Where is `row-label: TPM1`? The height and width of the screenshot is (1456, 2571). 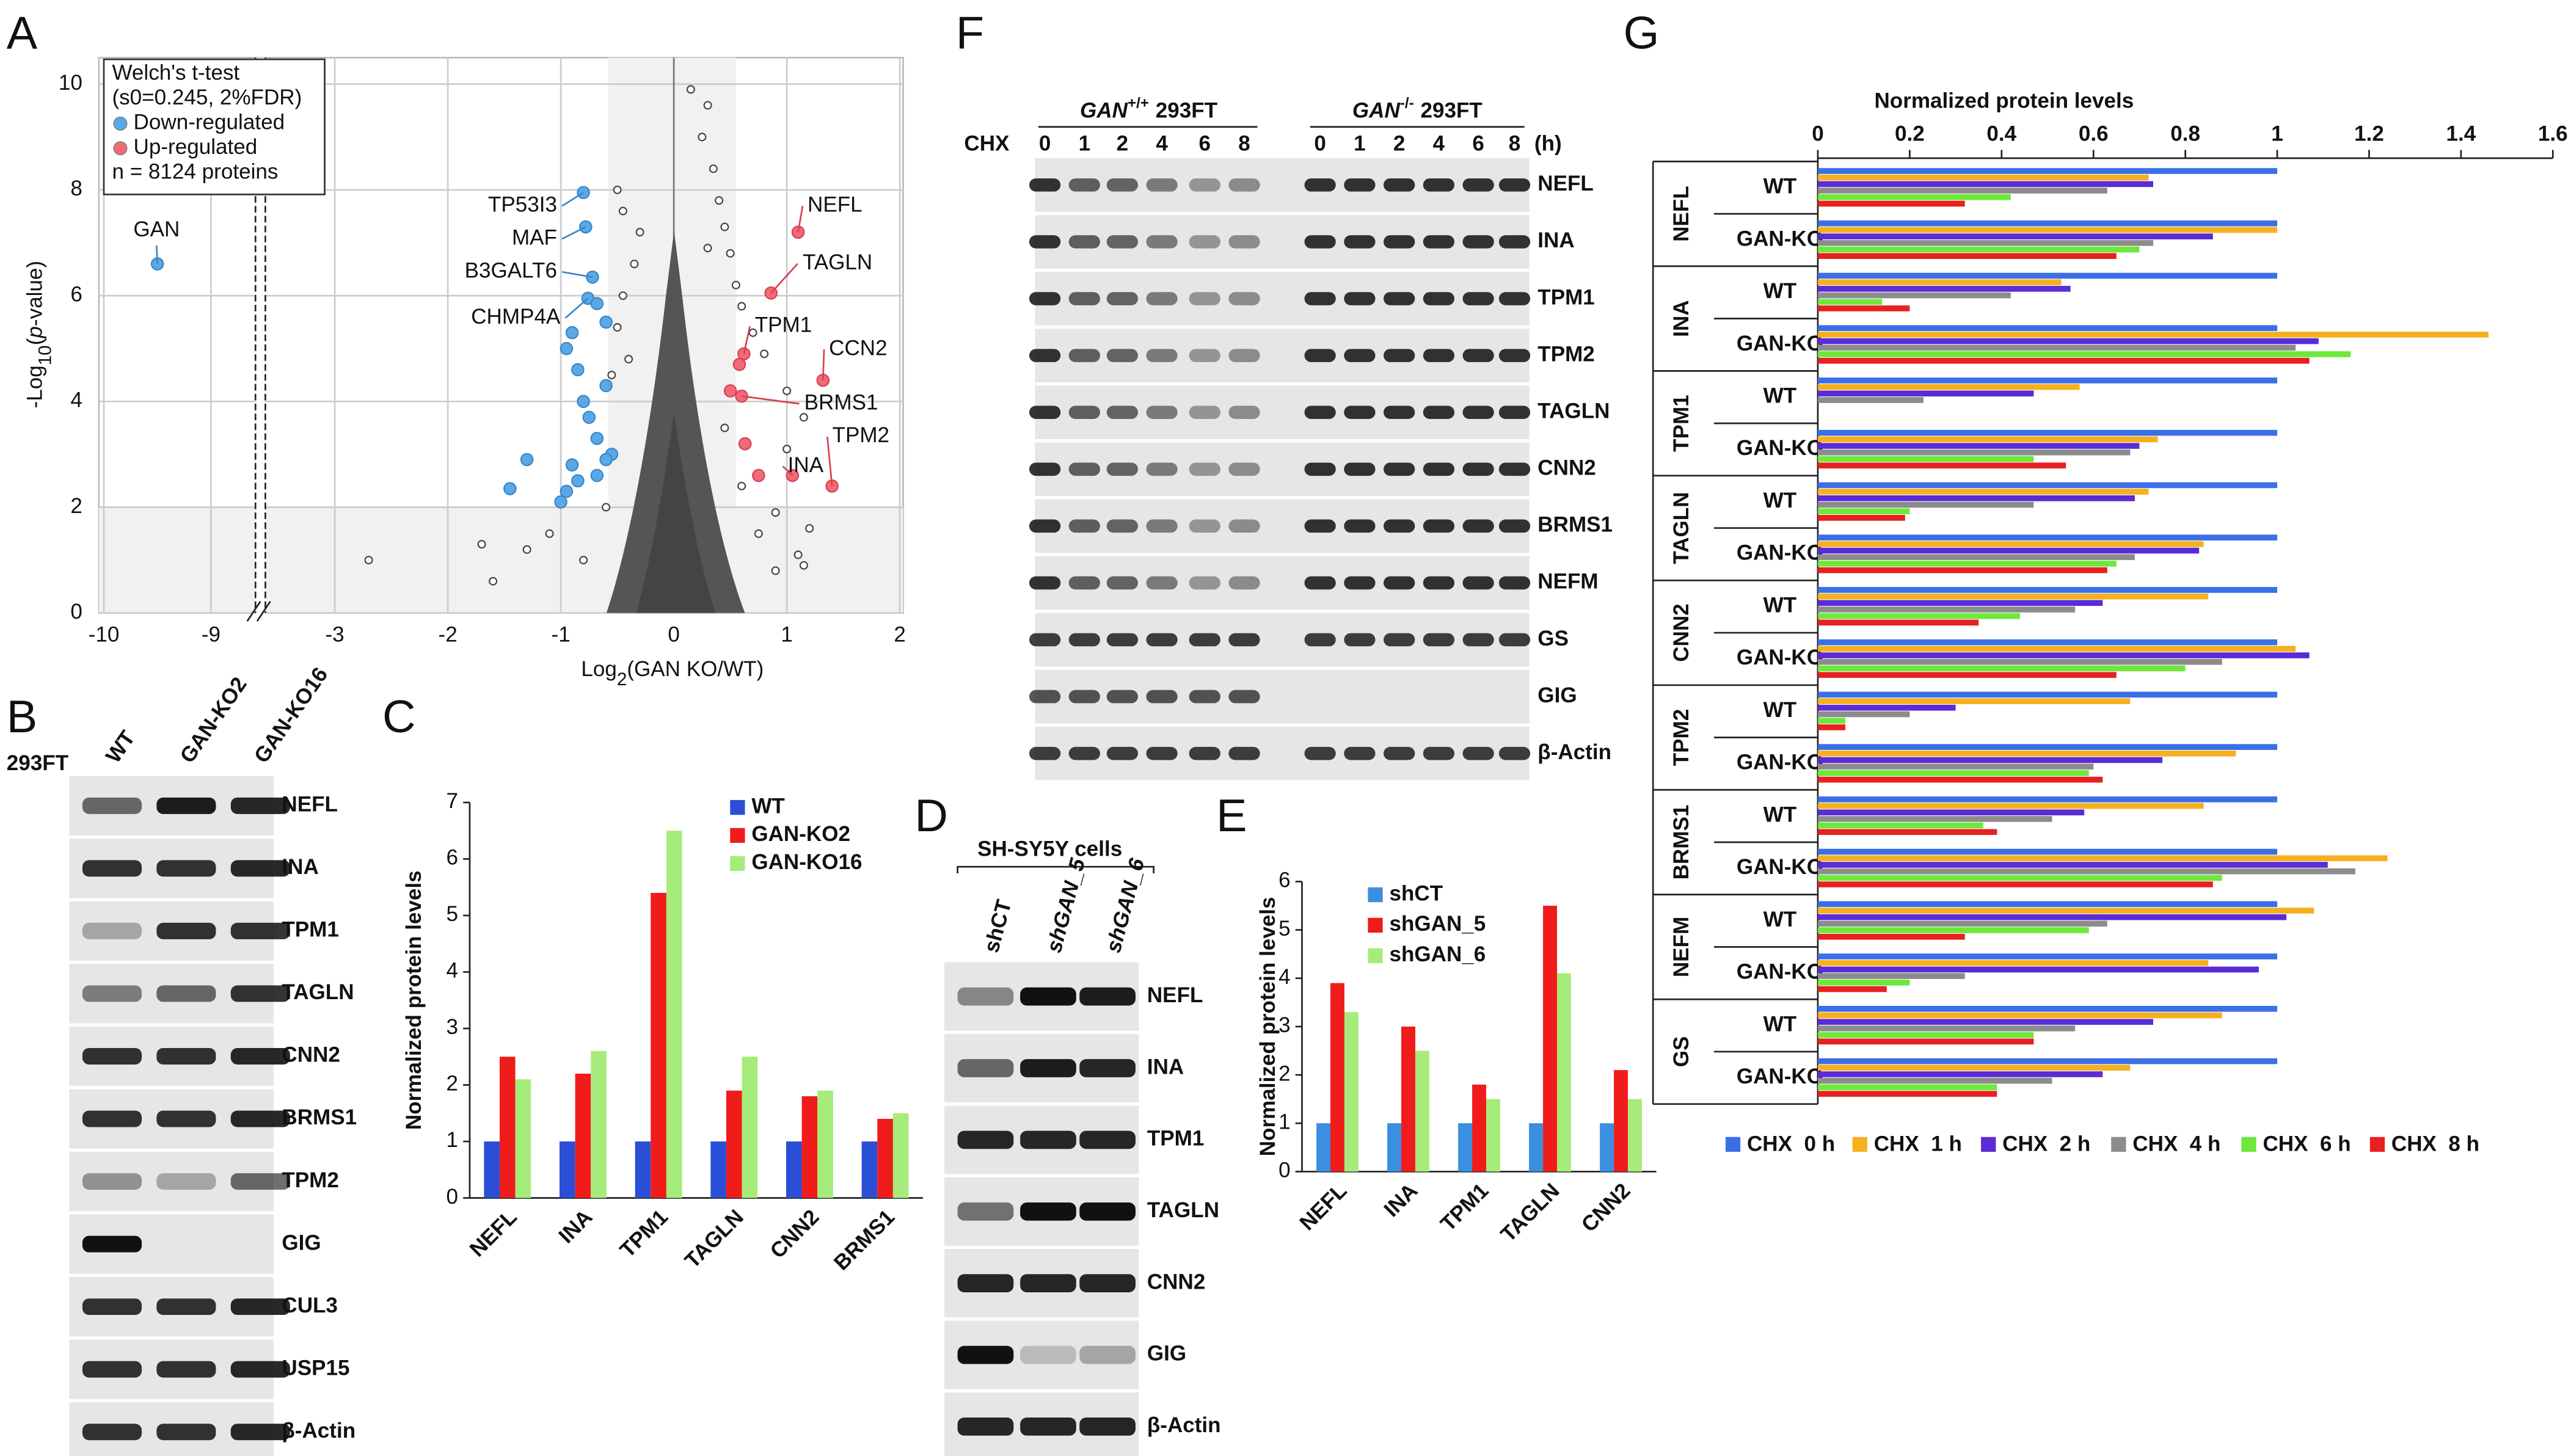 row-label: TPM1 is located at coordinates (1176, 1139).